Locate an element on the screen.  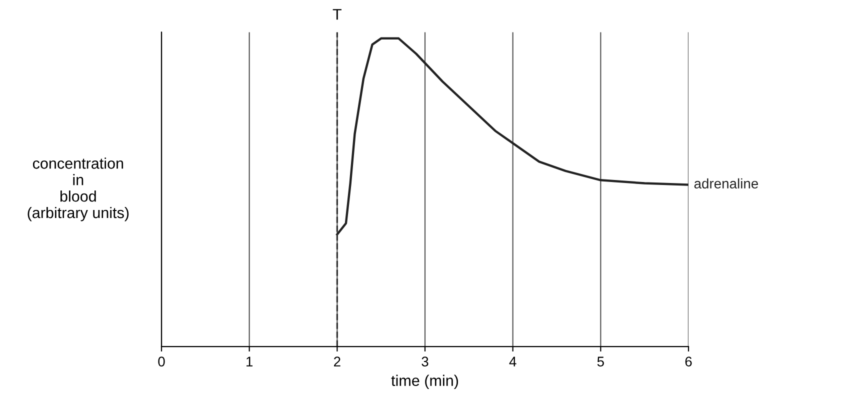
x-tick-label: 0 is located at coordinates (161, 361).